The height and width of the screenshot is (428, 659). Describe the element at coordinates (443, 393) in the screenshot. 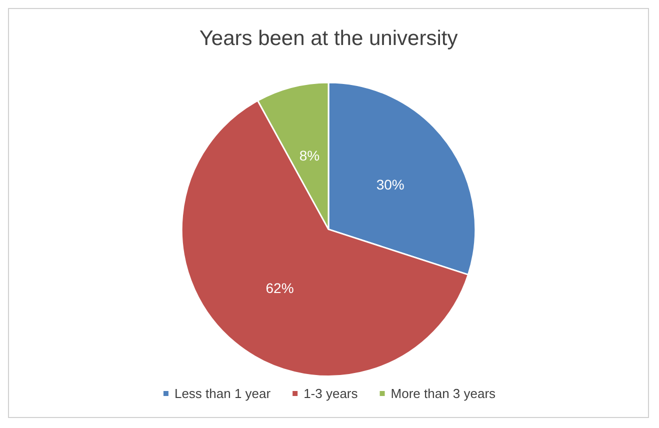

I see `legend-label: More than 3 years` at that location.